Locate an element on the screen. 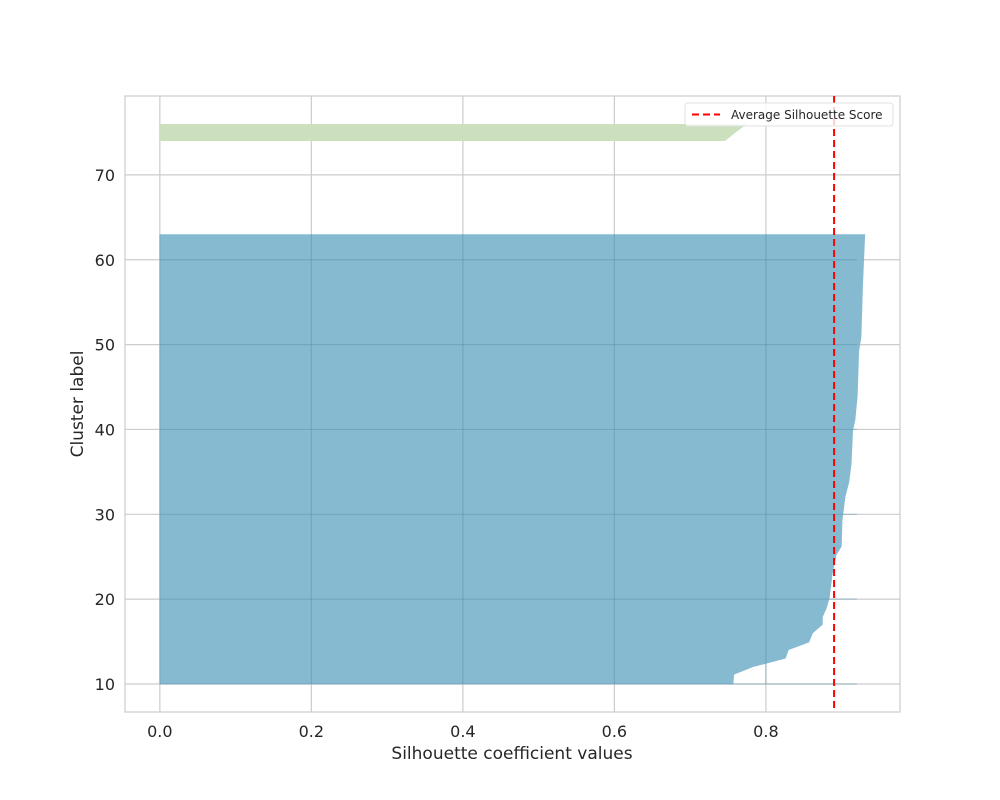 The width and height of the screenshot is (1000, 800). legend-label: Average Silhouette Score is located at coordinates (807, 115).